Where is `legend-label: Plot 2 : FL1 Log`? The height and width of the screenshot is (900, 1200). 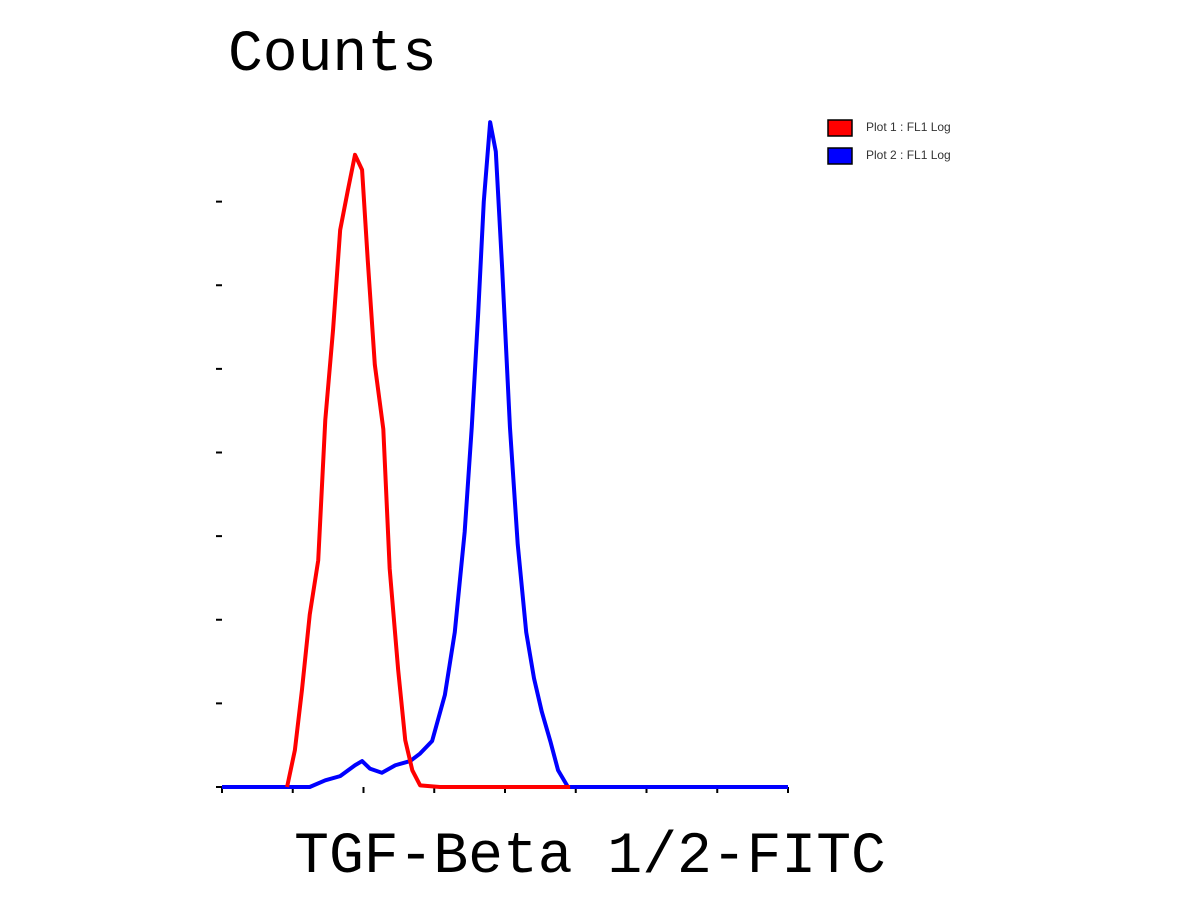
legend-label: Plot 2 : FL1 Log is located at coordinates (908, 155).